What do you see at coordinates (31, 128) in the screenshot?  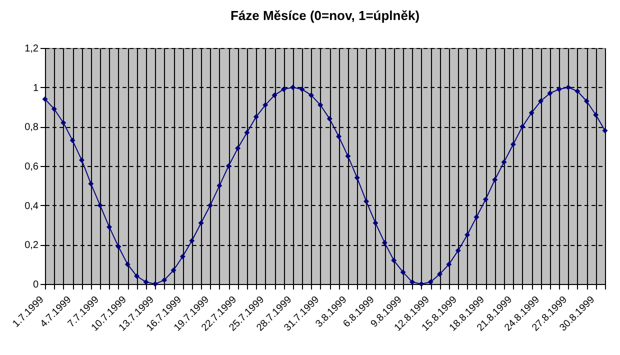 I see `y-tick-label: 0,8` at bounding box center [31, 128].